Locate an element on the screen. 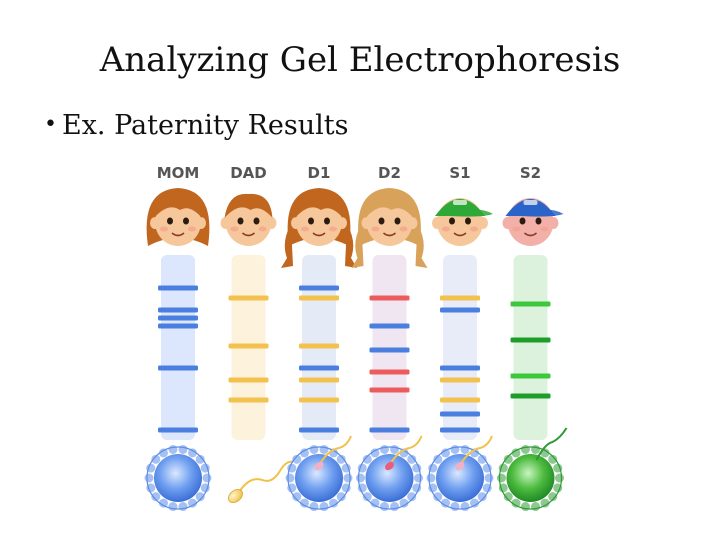  lane-label: DAD is located at coordinates (248, 173).